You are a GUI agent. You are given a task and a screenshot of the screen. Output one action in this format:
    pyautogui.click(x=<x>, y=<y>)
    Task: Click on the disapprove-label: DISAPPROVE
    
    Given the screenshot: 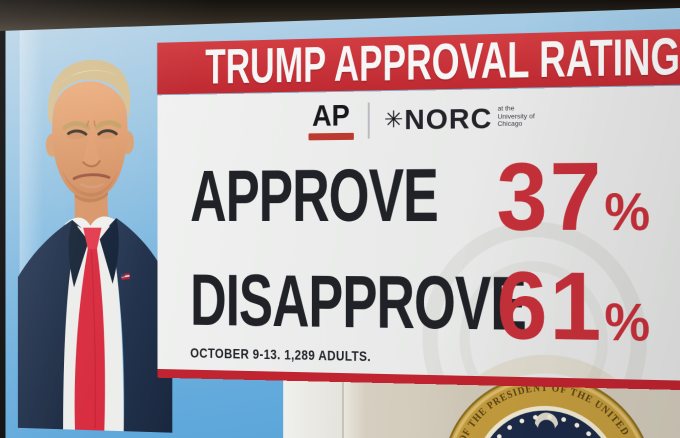 What is the action you would take?
    pyautogui.click(x=358, y=303)
    